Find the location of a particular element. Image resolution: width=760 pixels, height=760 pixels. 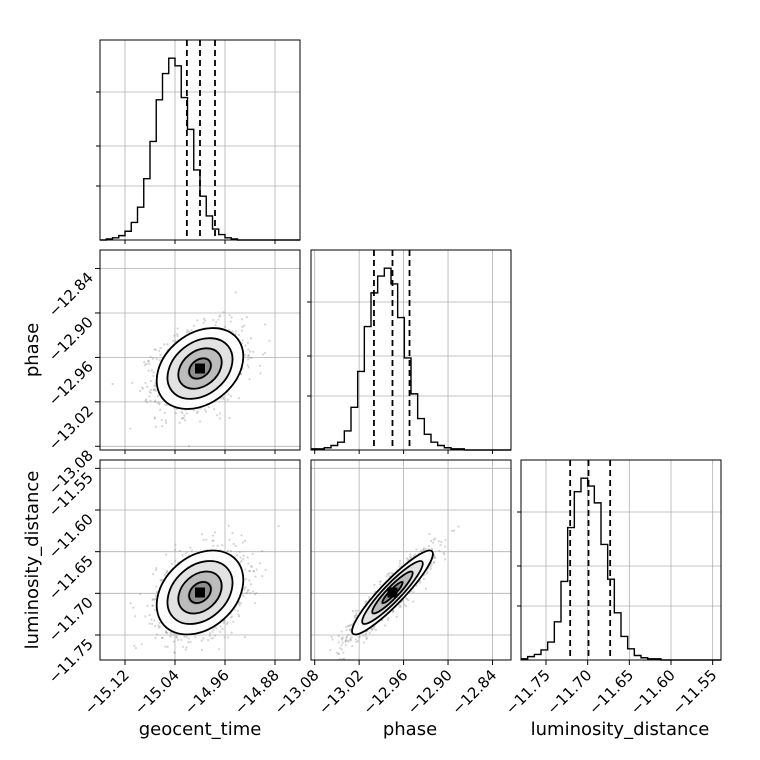

xlabel-luminosity-distance: luminosity_distance is located at coordinates (620, 729).